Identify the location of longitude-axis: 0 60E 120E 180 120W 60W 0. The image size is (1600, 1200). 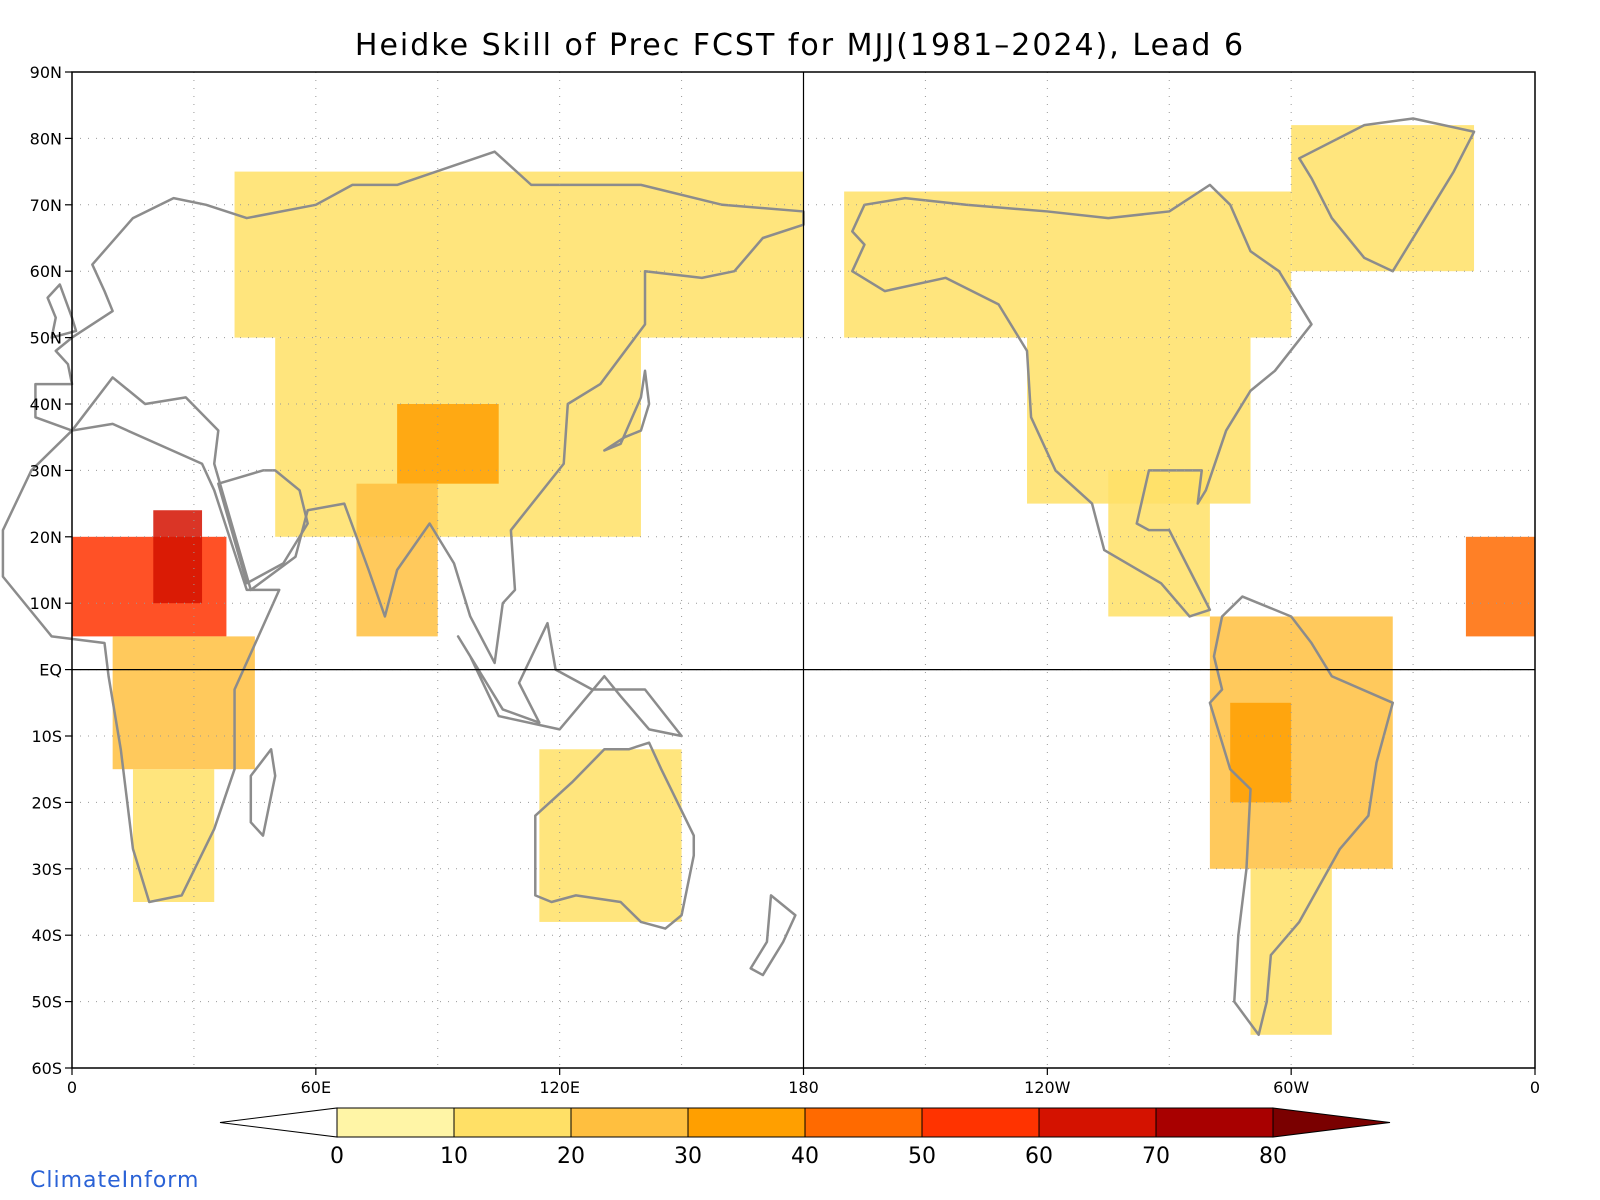
(803, 1082).